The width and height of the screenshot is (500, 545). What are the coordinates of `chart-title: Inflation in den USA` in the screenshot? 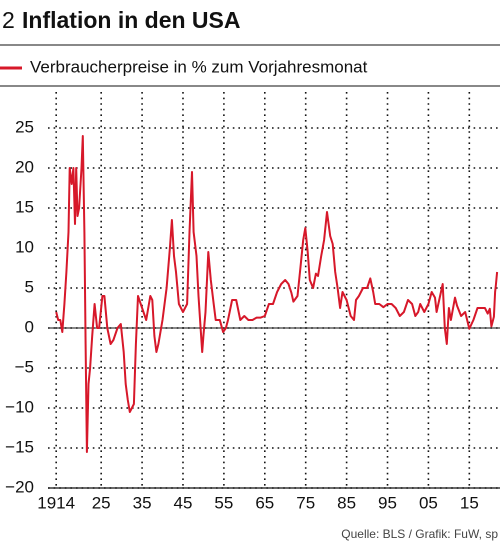 It's located at (131, 20).